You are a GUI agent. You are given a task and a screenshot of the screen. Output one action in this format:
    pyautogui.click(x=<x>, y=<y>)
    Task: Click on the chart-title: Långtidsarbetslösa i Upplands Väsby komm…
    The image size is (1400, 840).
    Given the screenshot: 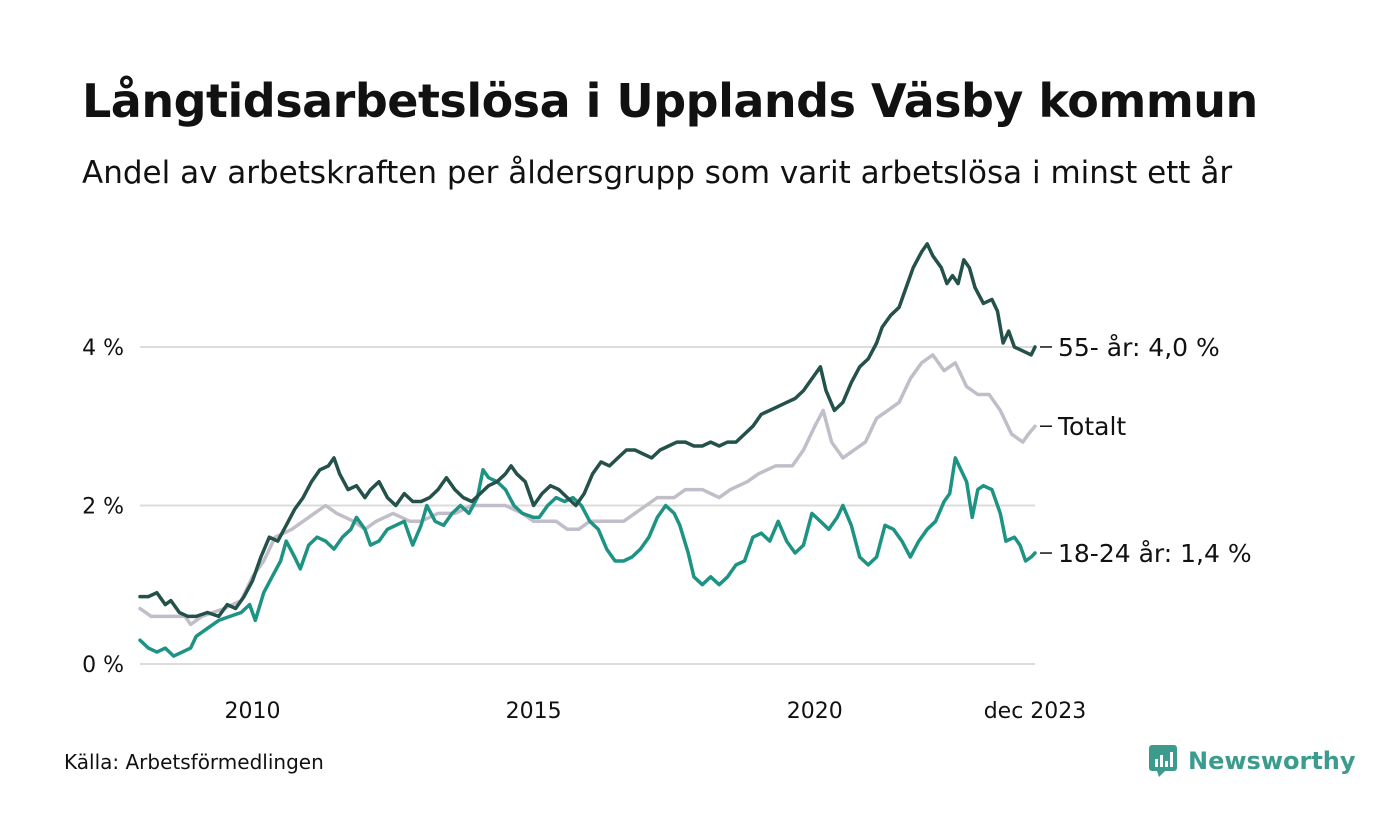 What is the action you would take?
    pyautogui.click(x=670, y=101)
    